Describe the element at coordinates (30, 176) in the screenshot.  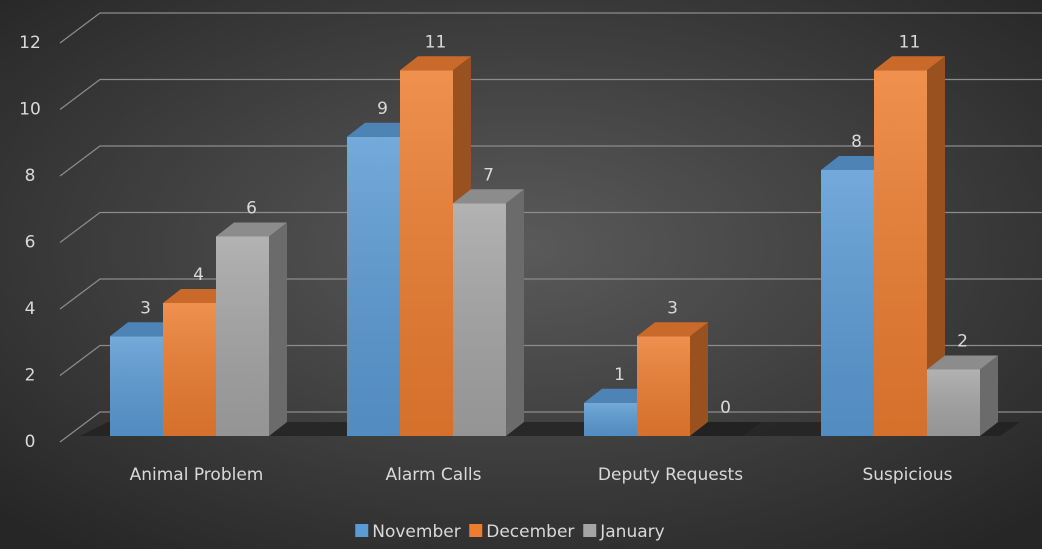
I see `y-tick-label: 8` at that location.